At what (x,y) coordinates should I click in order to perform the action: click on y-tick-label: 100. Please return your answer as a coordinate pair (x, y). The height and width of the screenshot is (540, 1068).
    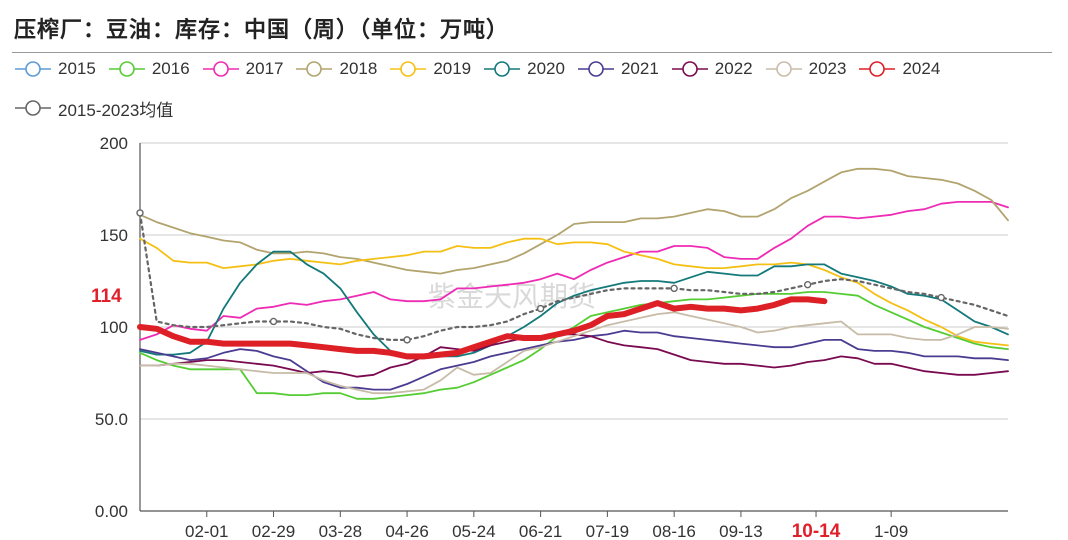
    Looking at the image, I should click on (114, 327).